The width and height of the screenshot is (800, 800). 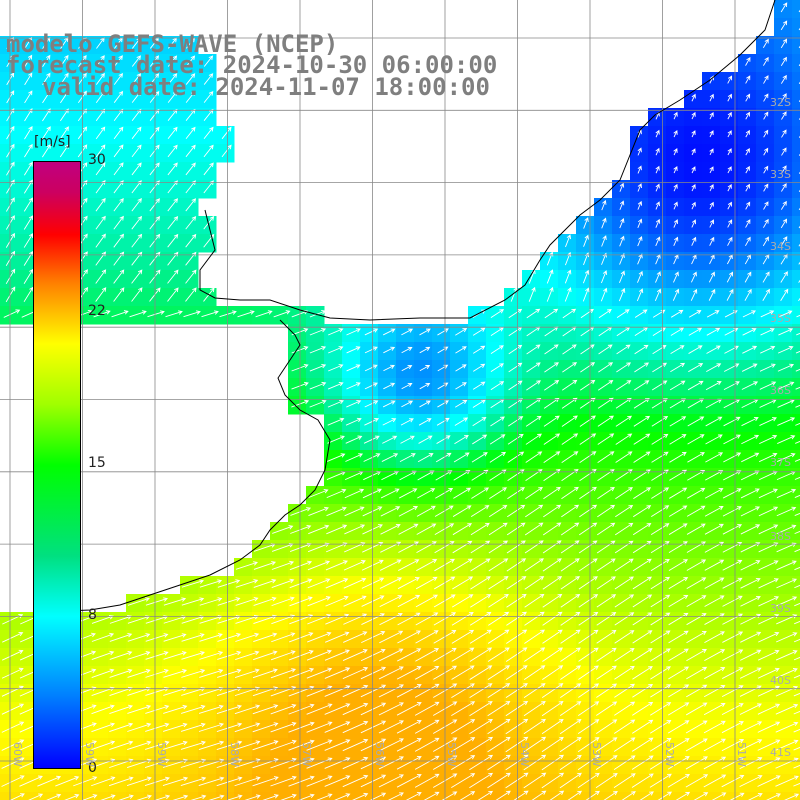 What do you see at coordinates (57, 465) in the screenshot?
I see `colorbar` at bounding box center [57, 465].